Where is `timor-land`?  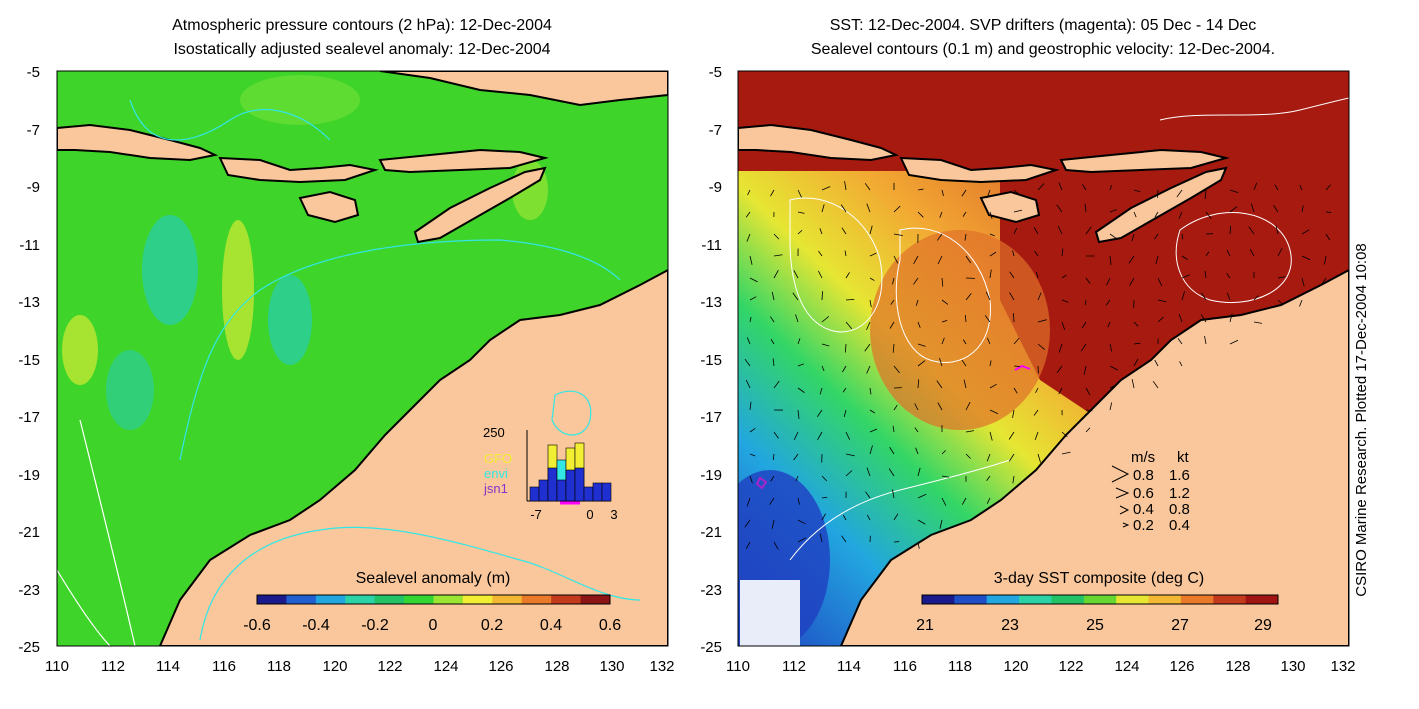
timor-land is located at coordinates (480, 205).